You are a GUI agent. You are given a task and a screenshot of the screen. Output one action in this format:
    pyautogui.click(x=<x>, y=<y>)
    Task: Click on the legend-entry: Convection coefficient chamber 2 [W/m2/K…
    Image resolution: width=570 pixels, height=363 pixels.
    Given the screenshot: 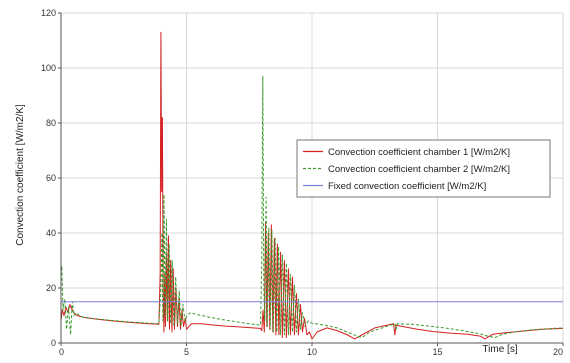 What is the action you would take?
    pyautogui.click(x=419, y=169)
    